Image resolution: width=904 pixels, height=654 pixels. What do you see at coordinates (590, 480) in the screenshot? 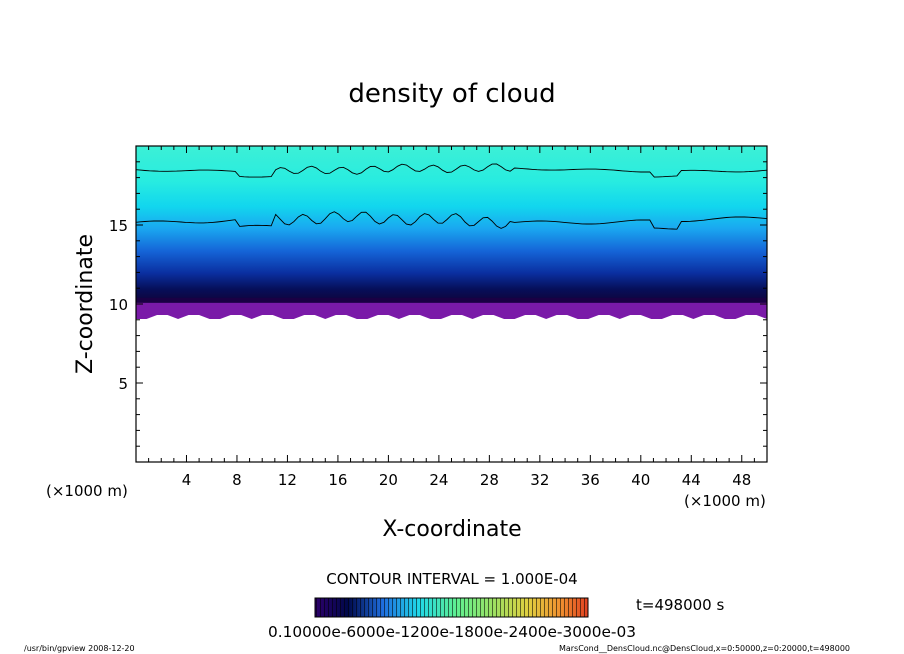
I see `x-tick-label: 36` at bounding box center [590, 480].